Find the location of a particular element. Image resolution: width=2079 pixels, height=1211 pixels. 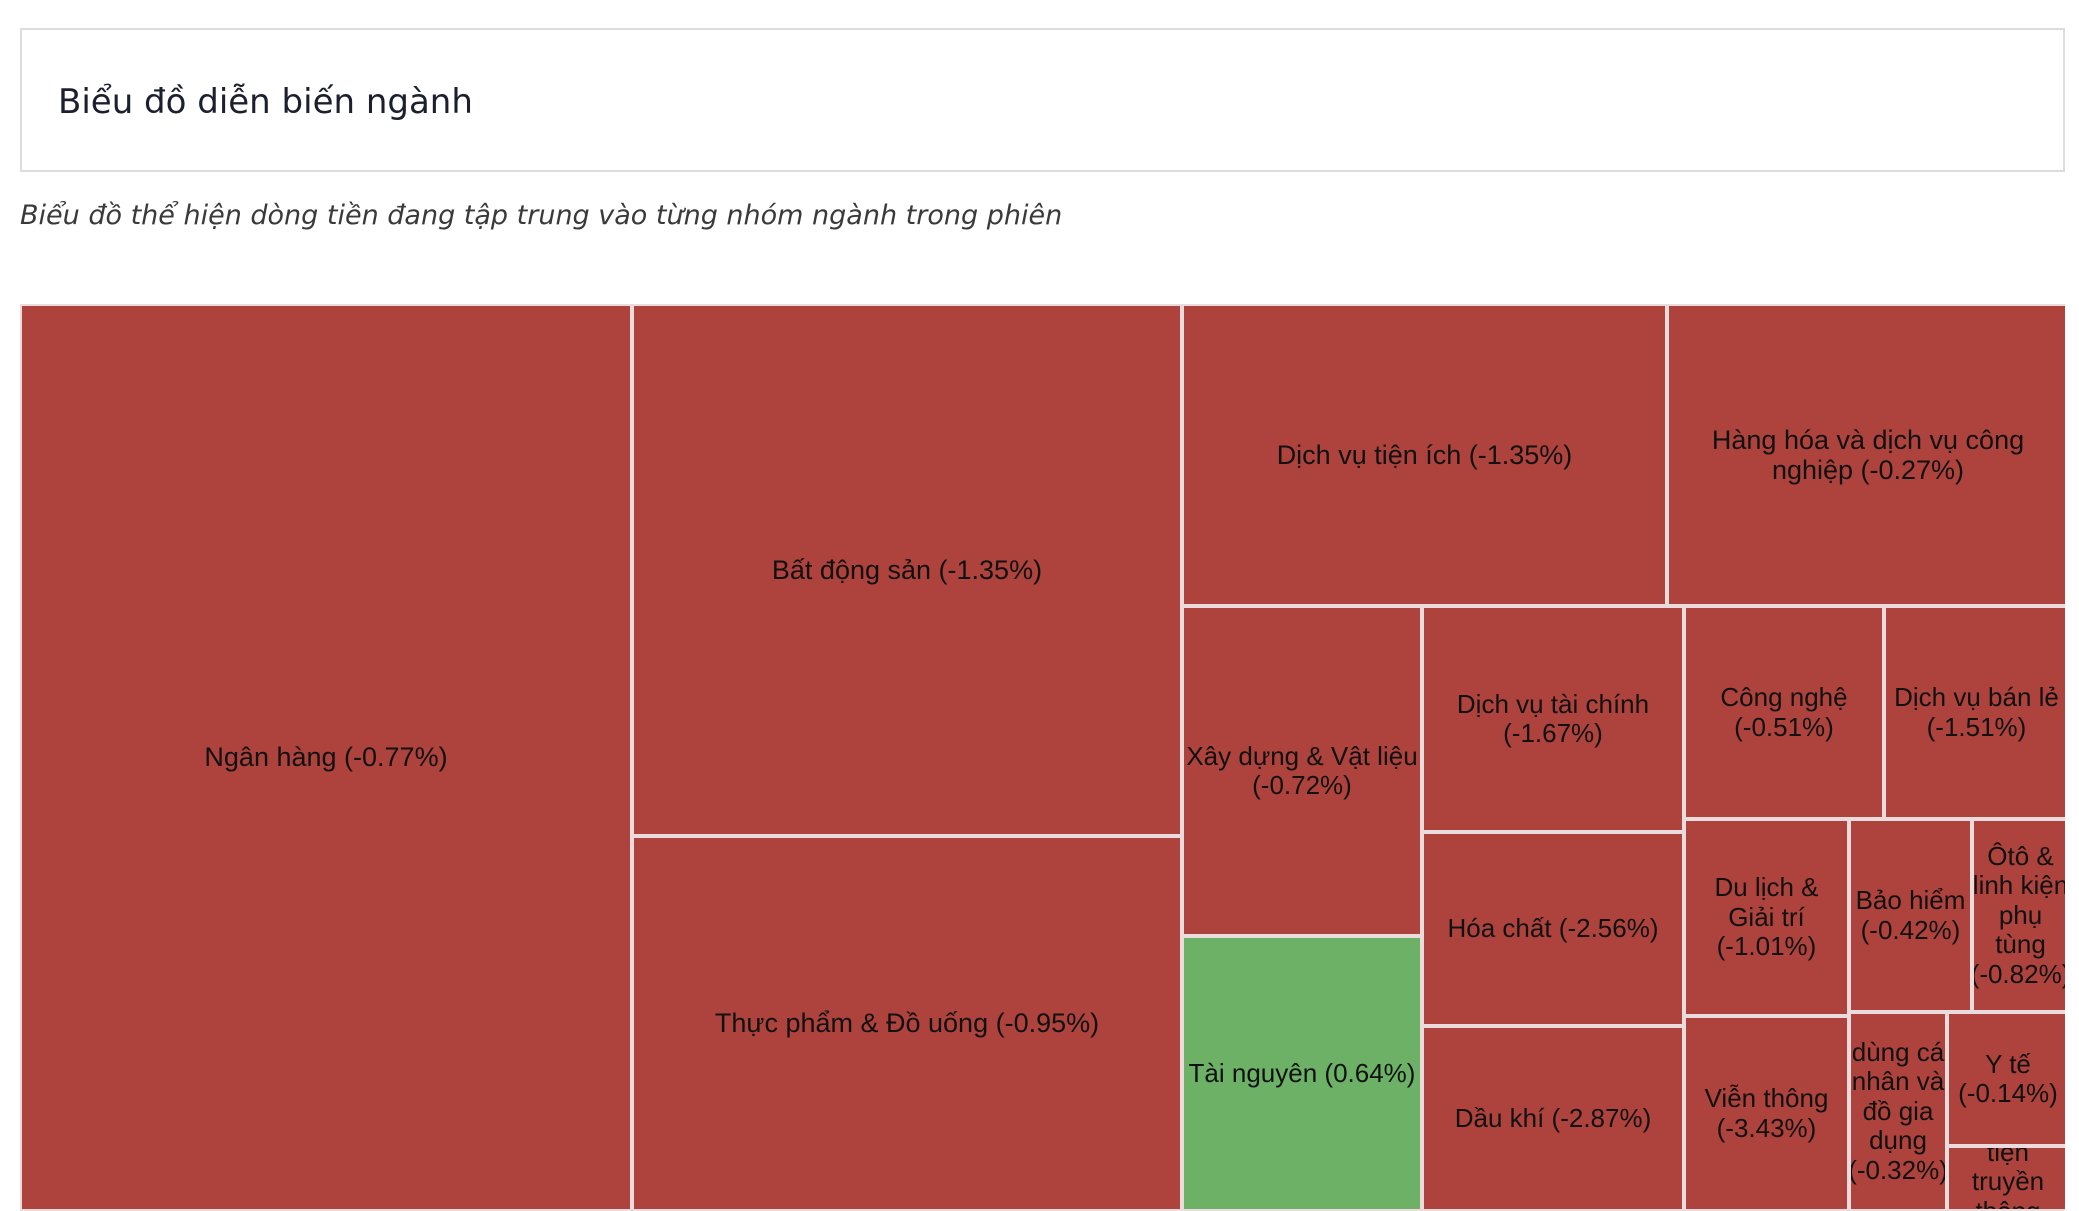

sector-label: Viễn thông (-3.43%) is located at coordinates (1766, 1113).